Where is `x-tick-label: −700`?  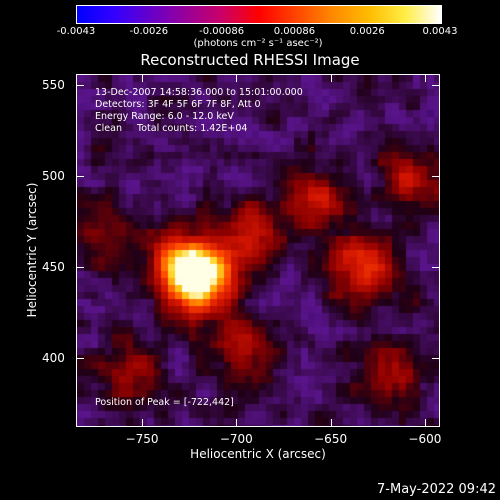
x-tick-label: −700 is located at coordinates (236, 439).